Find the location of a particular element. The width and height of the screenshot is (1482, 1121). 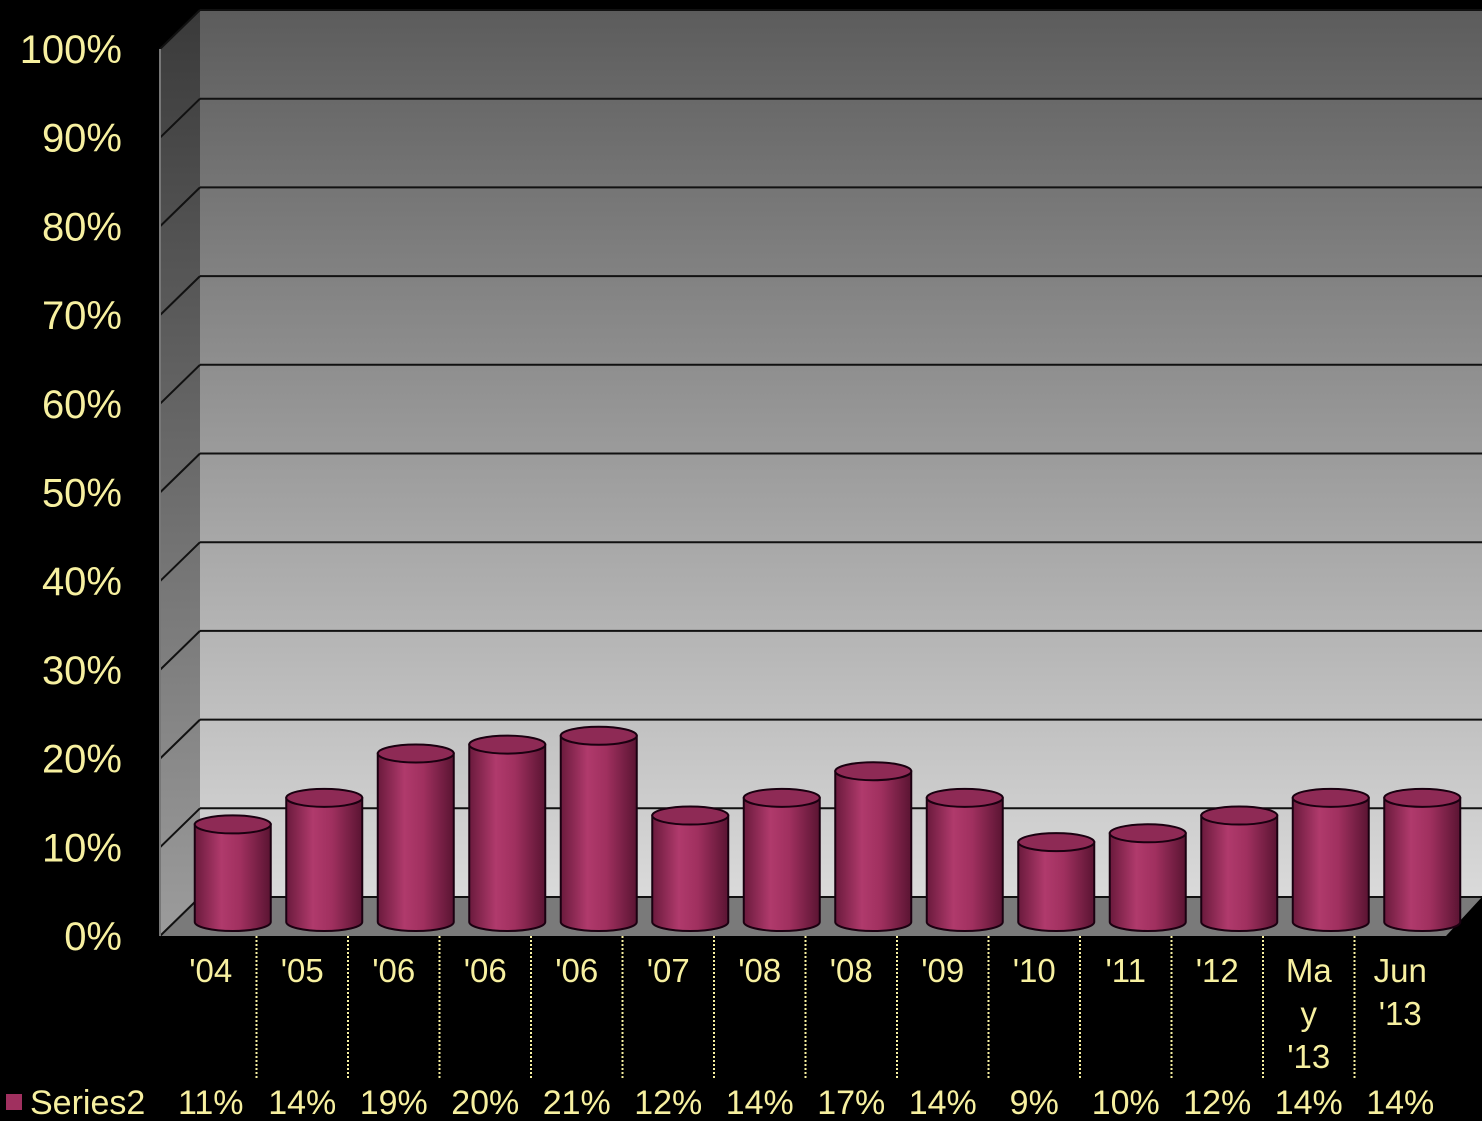

x-tick-label: '07 is located at coordinates (668, 970).